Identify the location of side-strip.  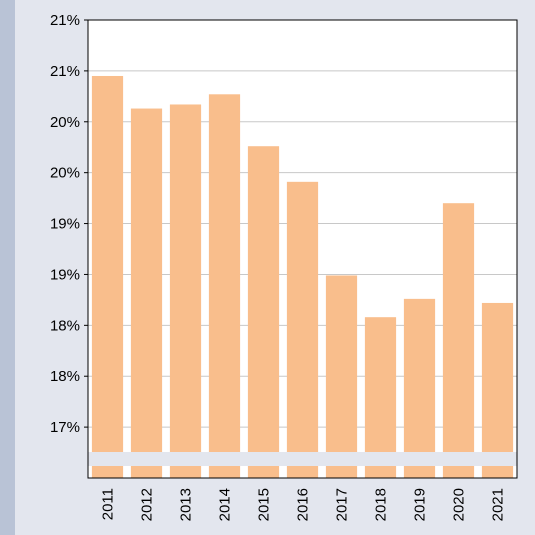
(7, 267).